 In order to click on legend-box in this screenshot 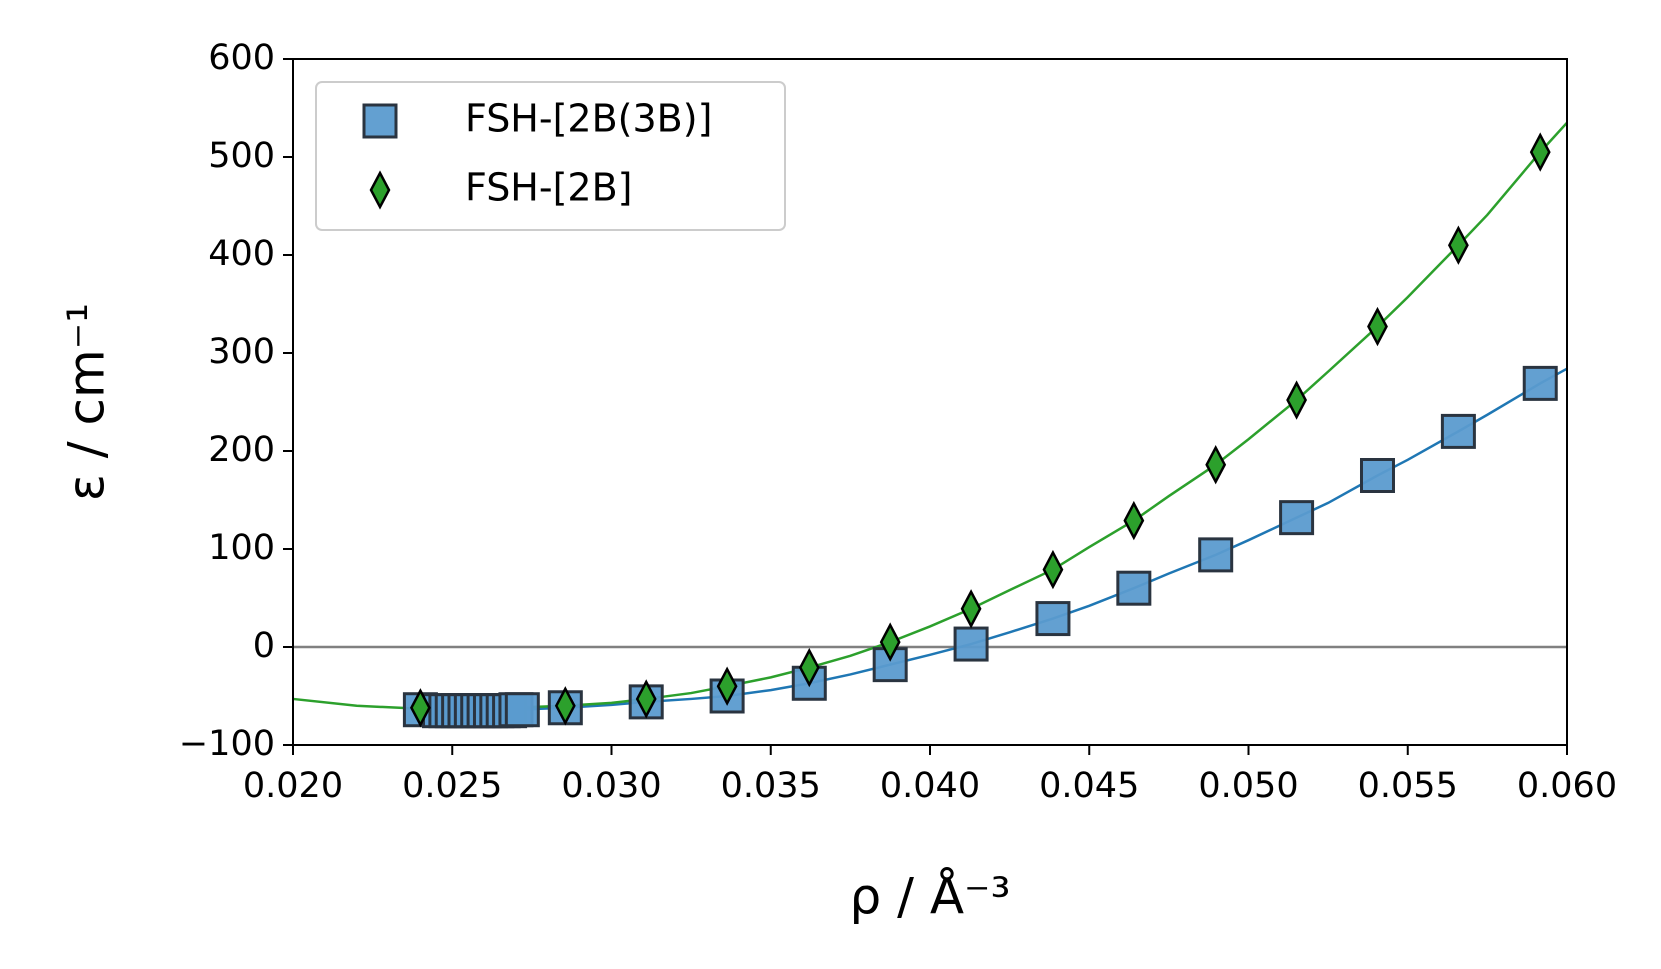, I will do `click(550, 156)`.